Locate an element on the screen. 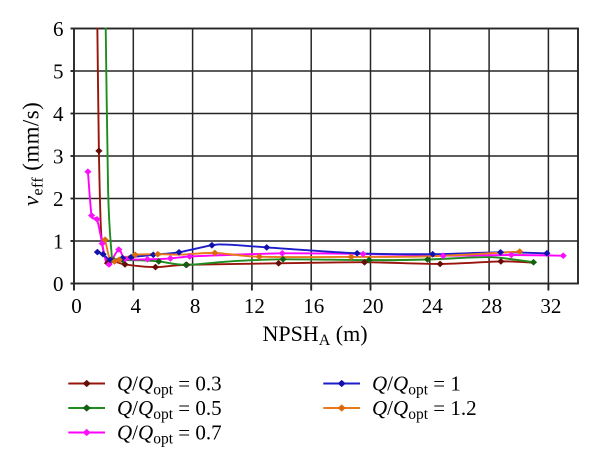 The image size is (600, 470). svg-text: 32 is located at coordinates (550, 306).